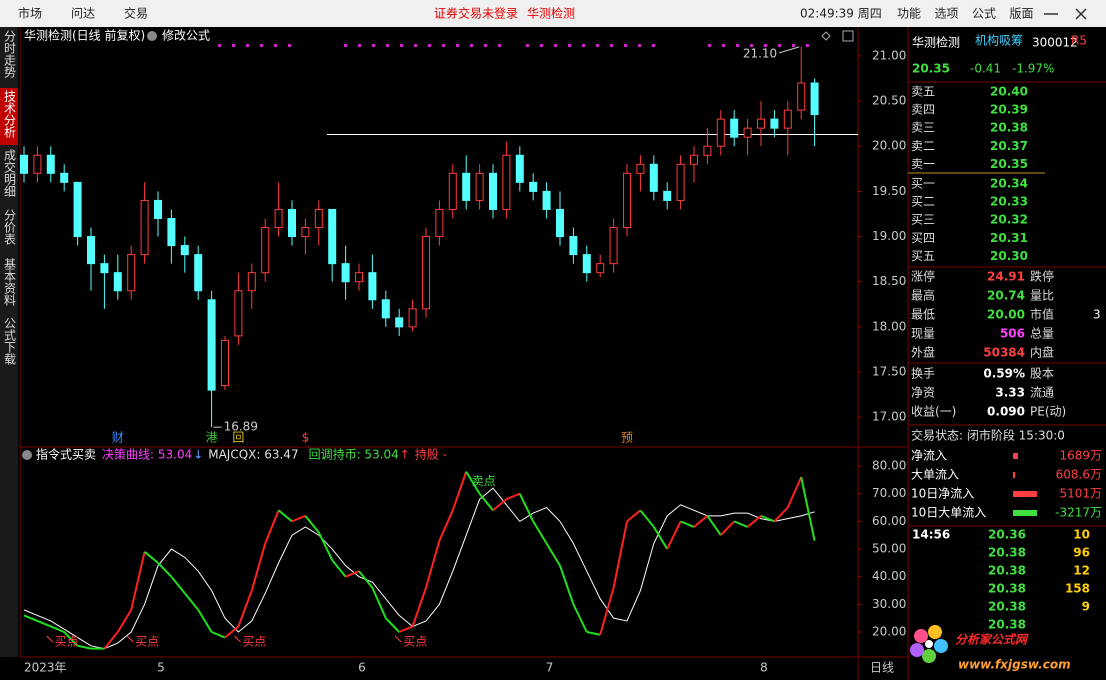  I want to click on active-tab, so click(9, 116).